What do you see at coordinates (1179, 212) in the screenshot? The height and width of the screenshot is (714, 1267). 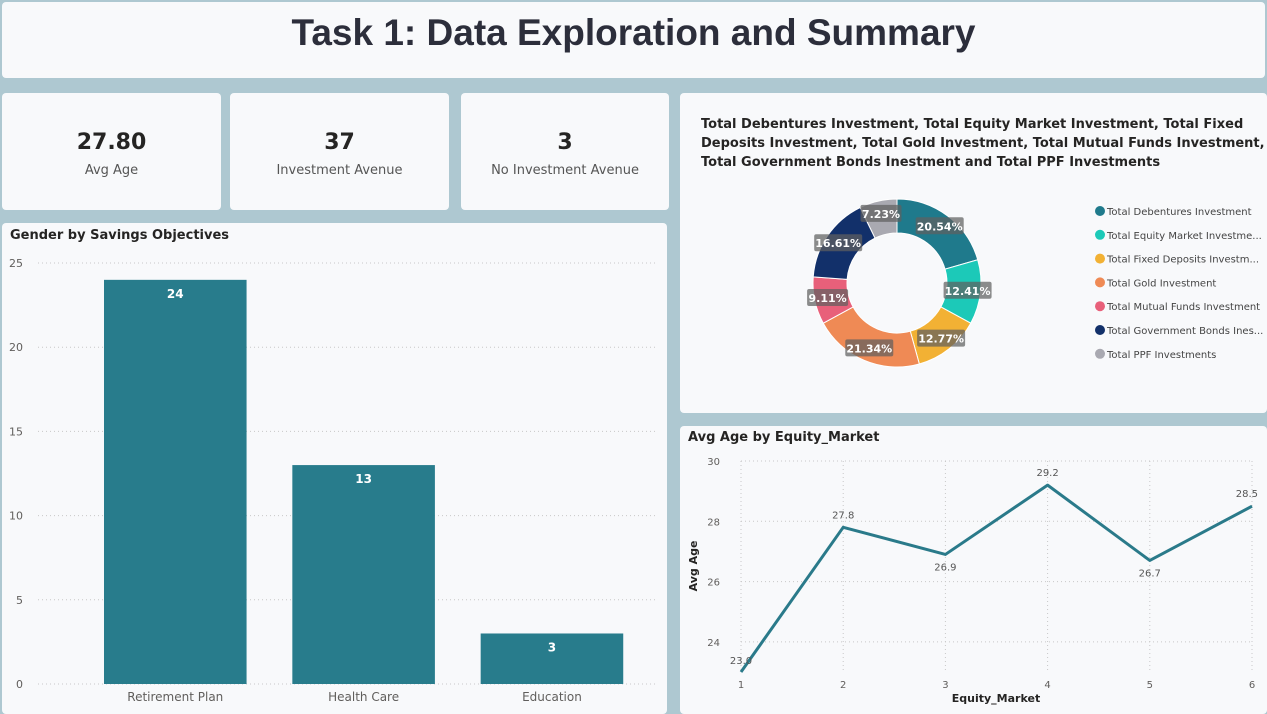 I see `legend-label: Total Debentures Investment` at bounding box center [1179, 212].